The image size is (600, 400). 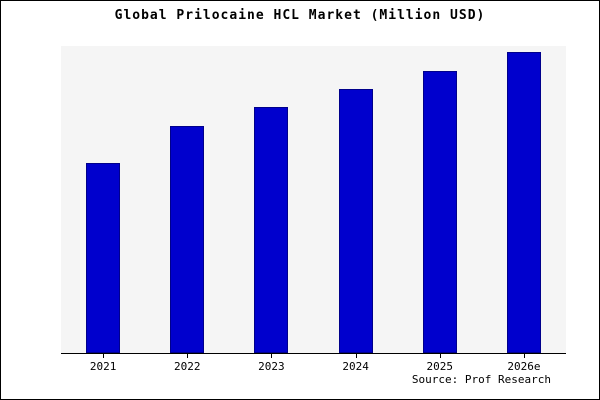 I want to click on x-tick-label: 2023, so click(x=271, y=364).